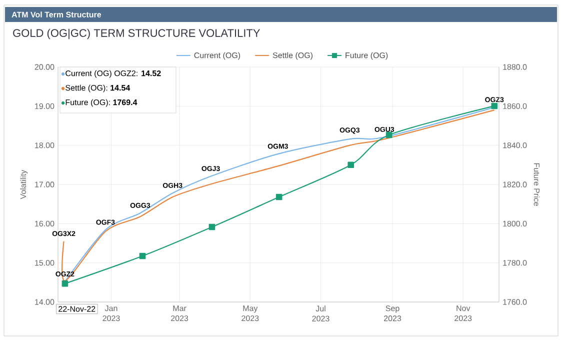 Image resolution: width=565 pixels, height=340 pixels. Describe the element at coordinates (537, 184) in the screenshot. I see `y2-axis-title: Future Price` at that location.